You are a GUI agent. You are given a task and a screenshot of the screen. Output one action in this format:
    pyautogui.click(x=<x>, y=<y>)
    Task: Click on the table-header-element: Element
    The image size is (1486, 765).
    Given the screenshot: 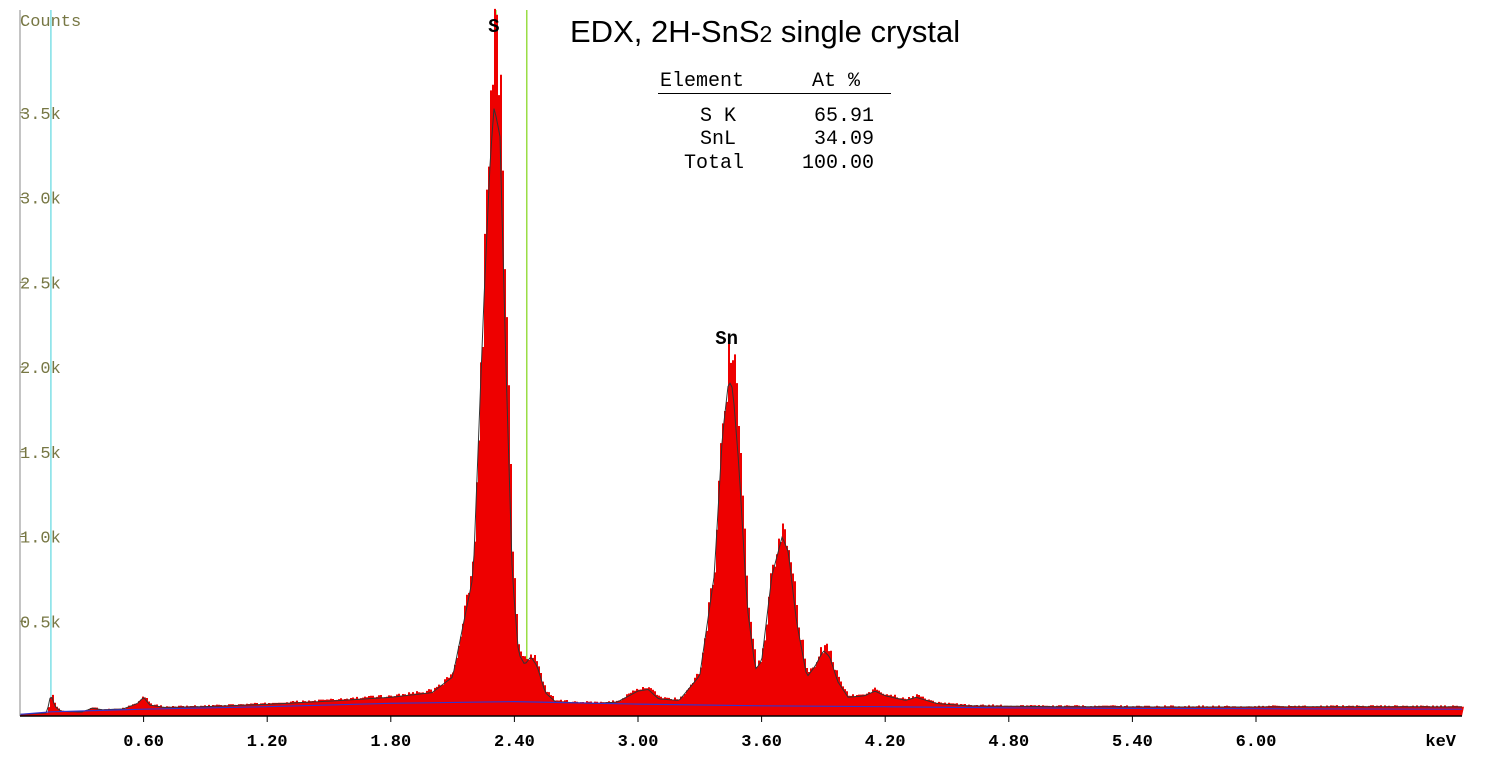 What is the action you would take?
    pyautogui.click(x=702, y=81)
    